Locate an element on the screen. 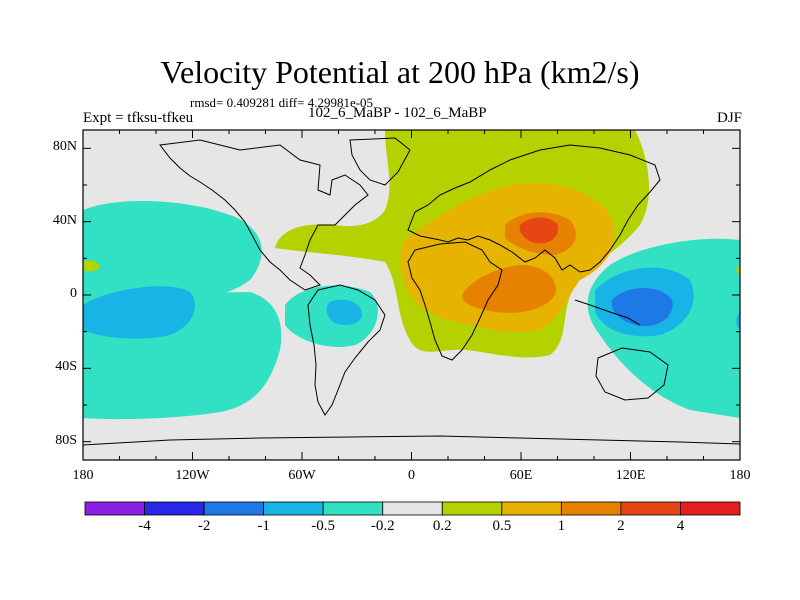  coast-south-america is located at coordinates (346, 350).